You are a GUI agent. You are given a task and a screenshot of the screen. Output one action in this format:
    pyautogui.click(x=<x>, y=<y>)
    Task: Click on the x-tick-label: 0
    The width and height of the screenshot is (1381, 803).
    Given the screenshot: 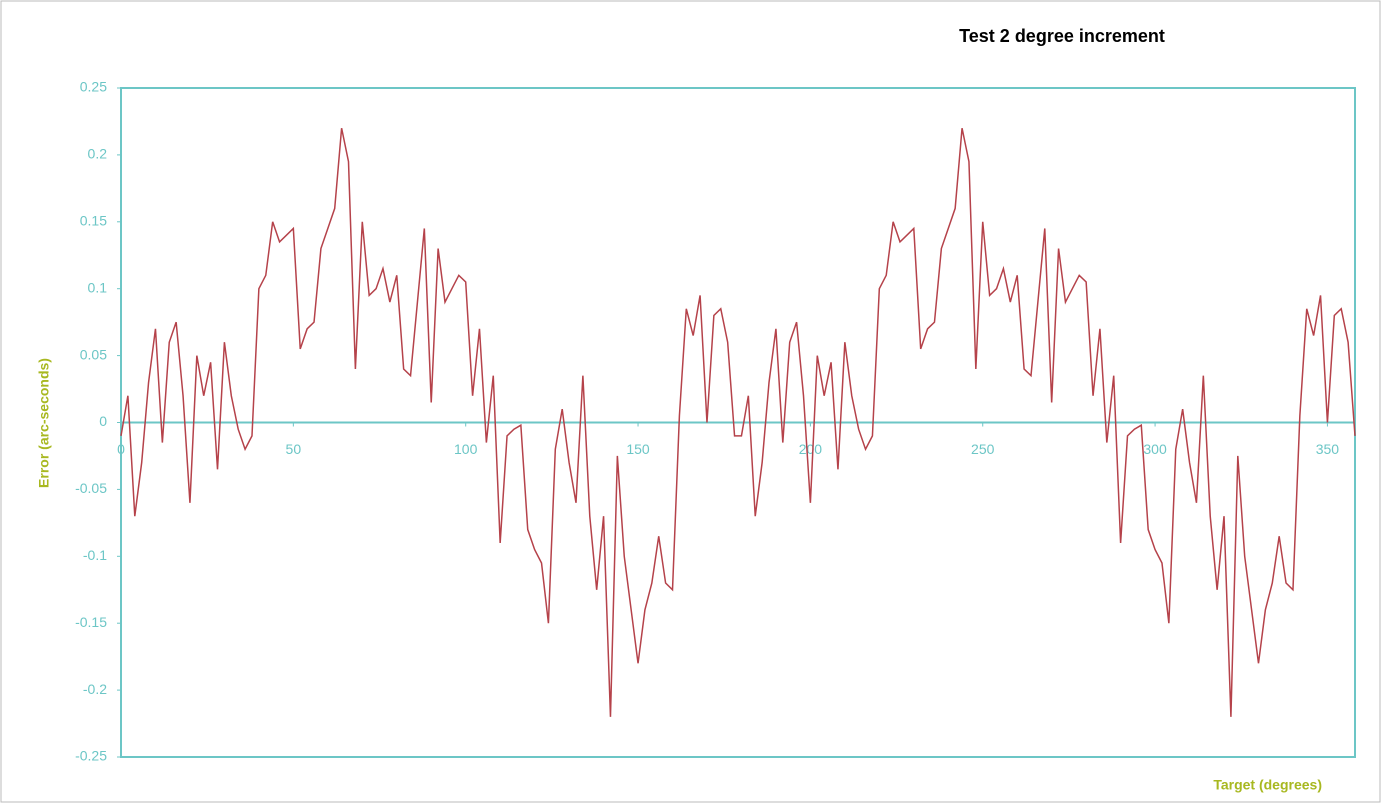 What is the action you would take?
    pyautogui.click(x=121, y=449)
    